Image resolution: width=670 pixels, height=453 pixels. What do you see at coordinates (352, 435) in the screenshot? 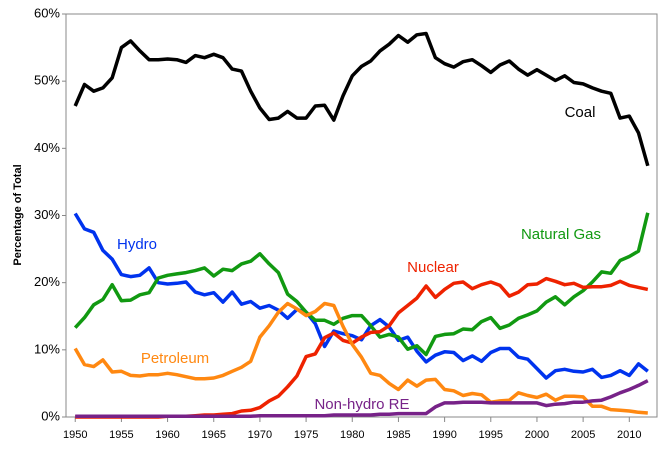
I see `x-tick-label: 1980` at bounding box center [352, 435].